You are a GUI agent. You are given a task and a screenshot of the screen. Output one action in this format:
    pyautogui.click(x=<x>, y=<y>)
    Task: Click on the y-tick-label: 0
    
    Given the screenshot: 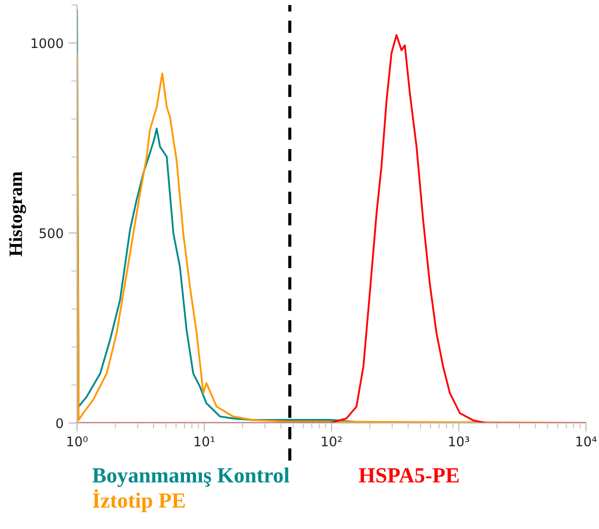 What is the action you would take?
    pyautogui.click(x=59, y=423)
    